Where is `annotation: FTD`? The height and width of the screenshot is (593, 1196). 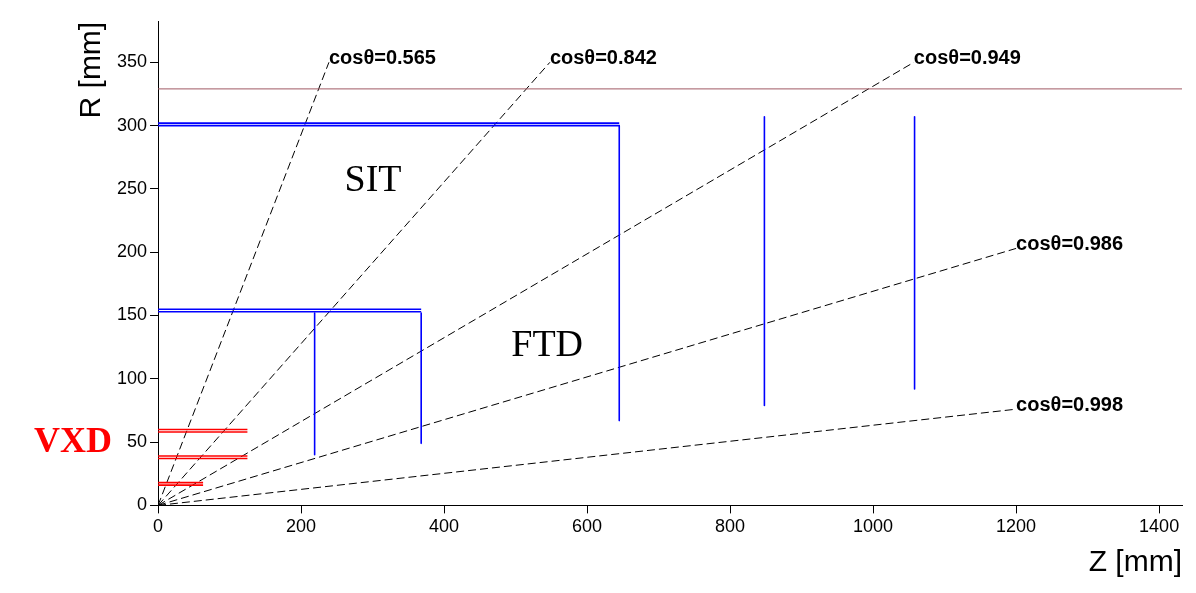
annotation: FTD is located at coordinates (547, 342).